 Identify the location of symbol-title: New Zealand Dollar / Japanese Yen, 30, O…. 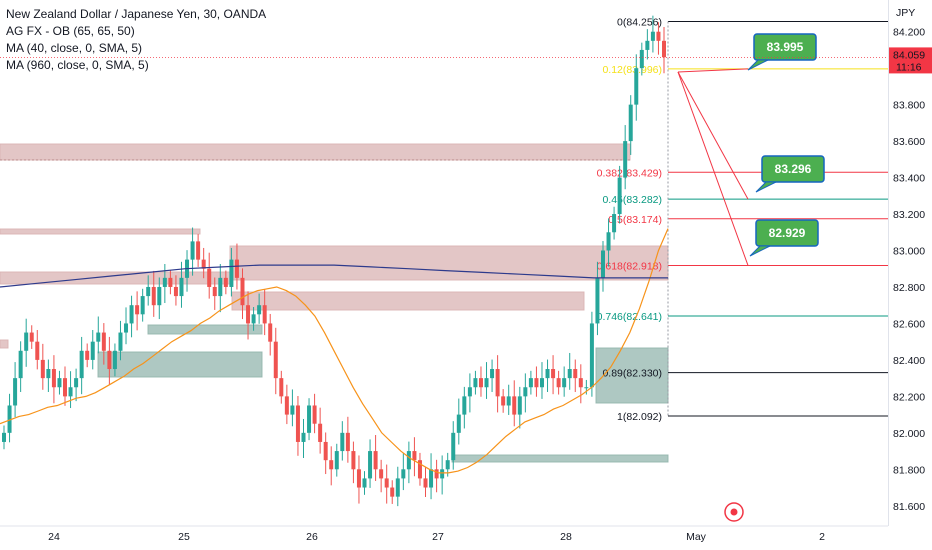
(136, 14).